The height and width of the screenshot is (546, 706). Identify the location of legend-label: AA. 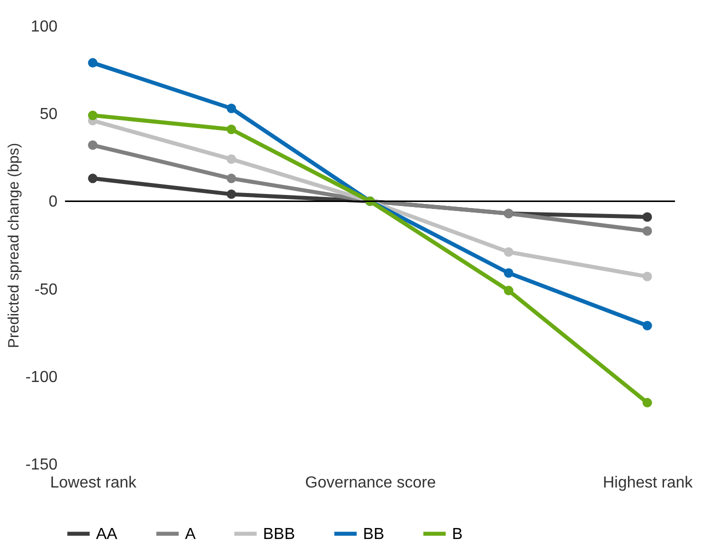
(107, 534).